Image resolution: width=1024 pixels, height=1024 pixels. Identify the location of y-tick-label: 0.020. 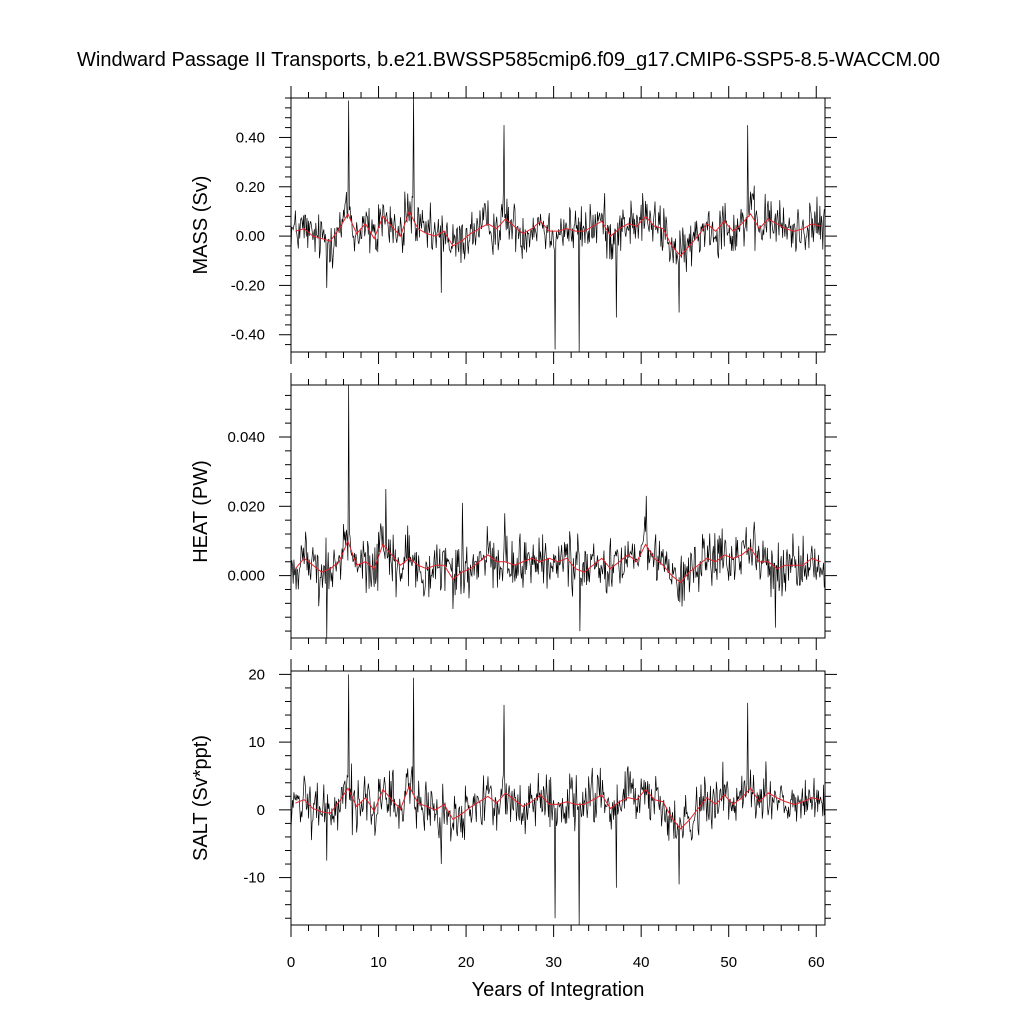
(246, 506).